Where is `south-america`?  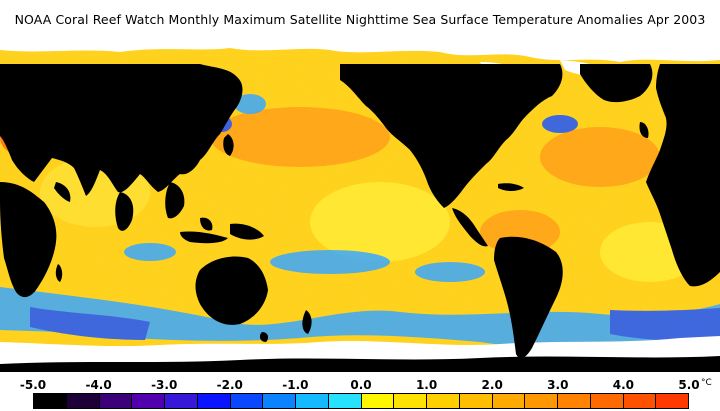 south-america is located at coordinates (528, 297).